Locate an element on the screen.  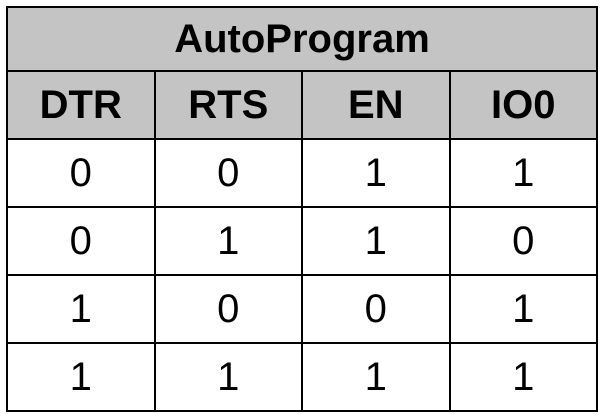
column-header-en: EN is located at coordinates (376, 105).